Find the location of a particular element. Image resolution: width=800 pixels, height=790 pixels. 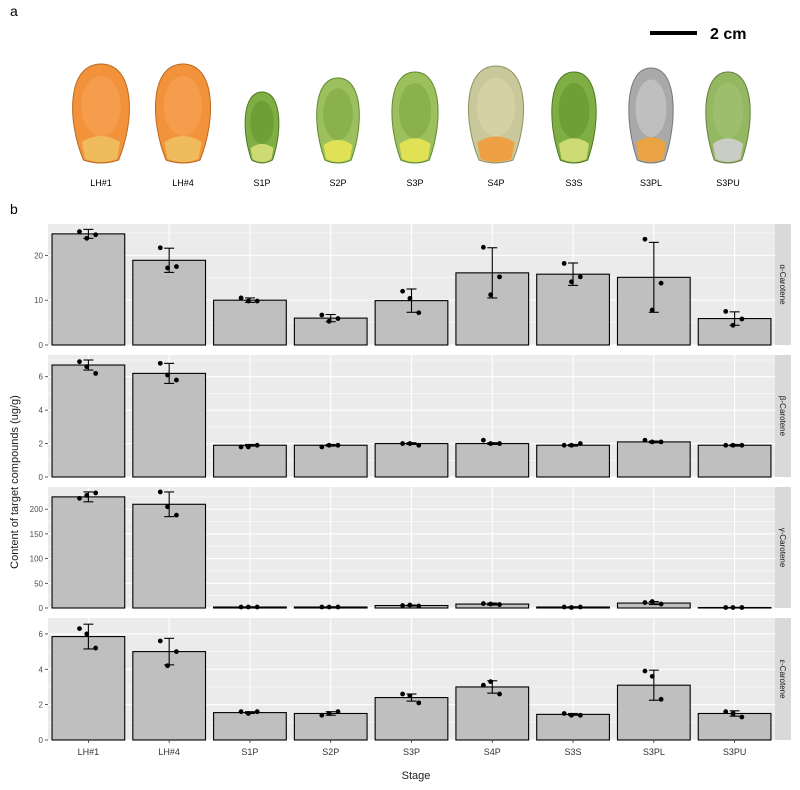

photo-label: LH#1 is located at coordinates (101, 183).